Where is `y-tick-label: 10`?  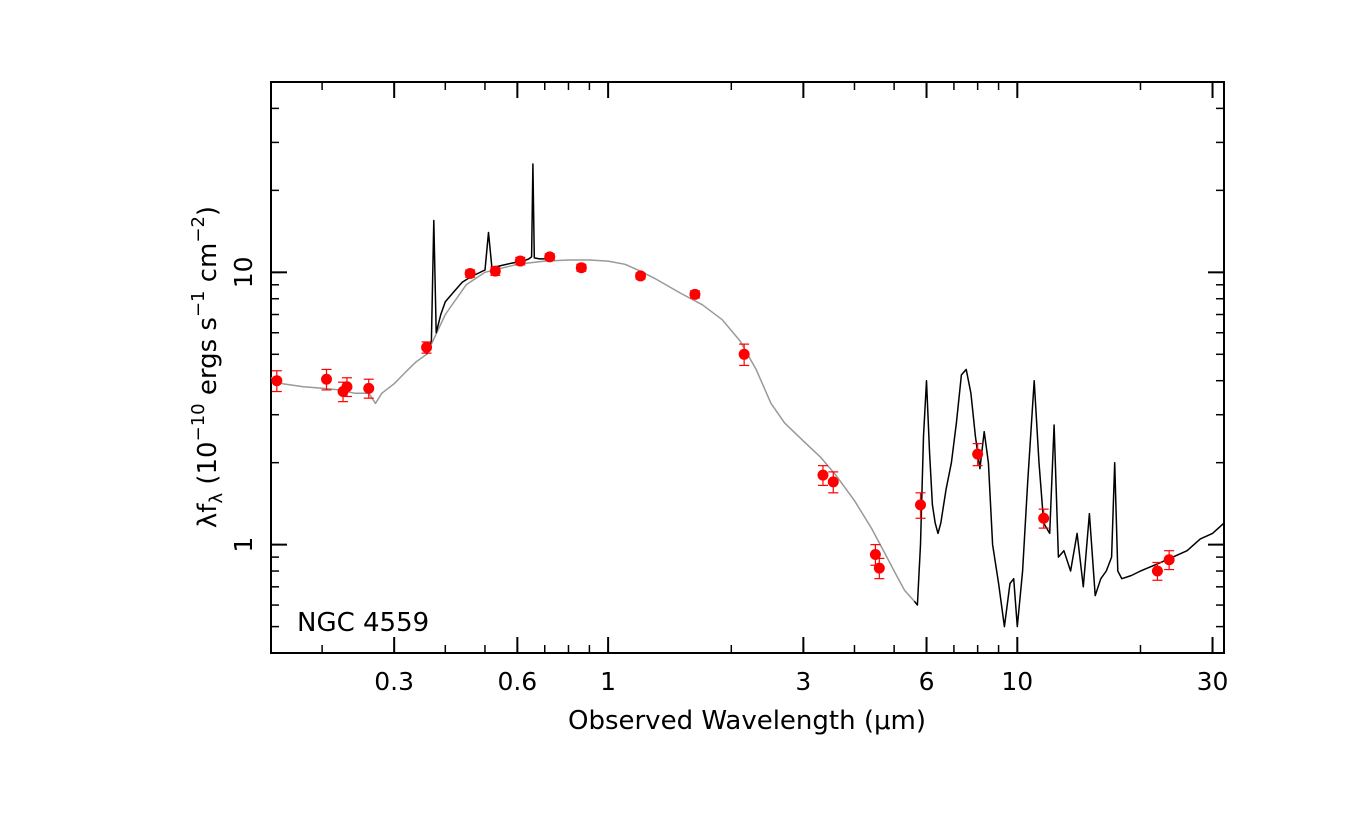 y-tick-label: 10 is located at coordinates (243, 272).